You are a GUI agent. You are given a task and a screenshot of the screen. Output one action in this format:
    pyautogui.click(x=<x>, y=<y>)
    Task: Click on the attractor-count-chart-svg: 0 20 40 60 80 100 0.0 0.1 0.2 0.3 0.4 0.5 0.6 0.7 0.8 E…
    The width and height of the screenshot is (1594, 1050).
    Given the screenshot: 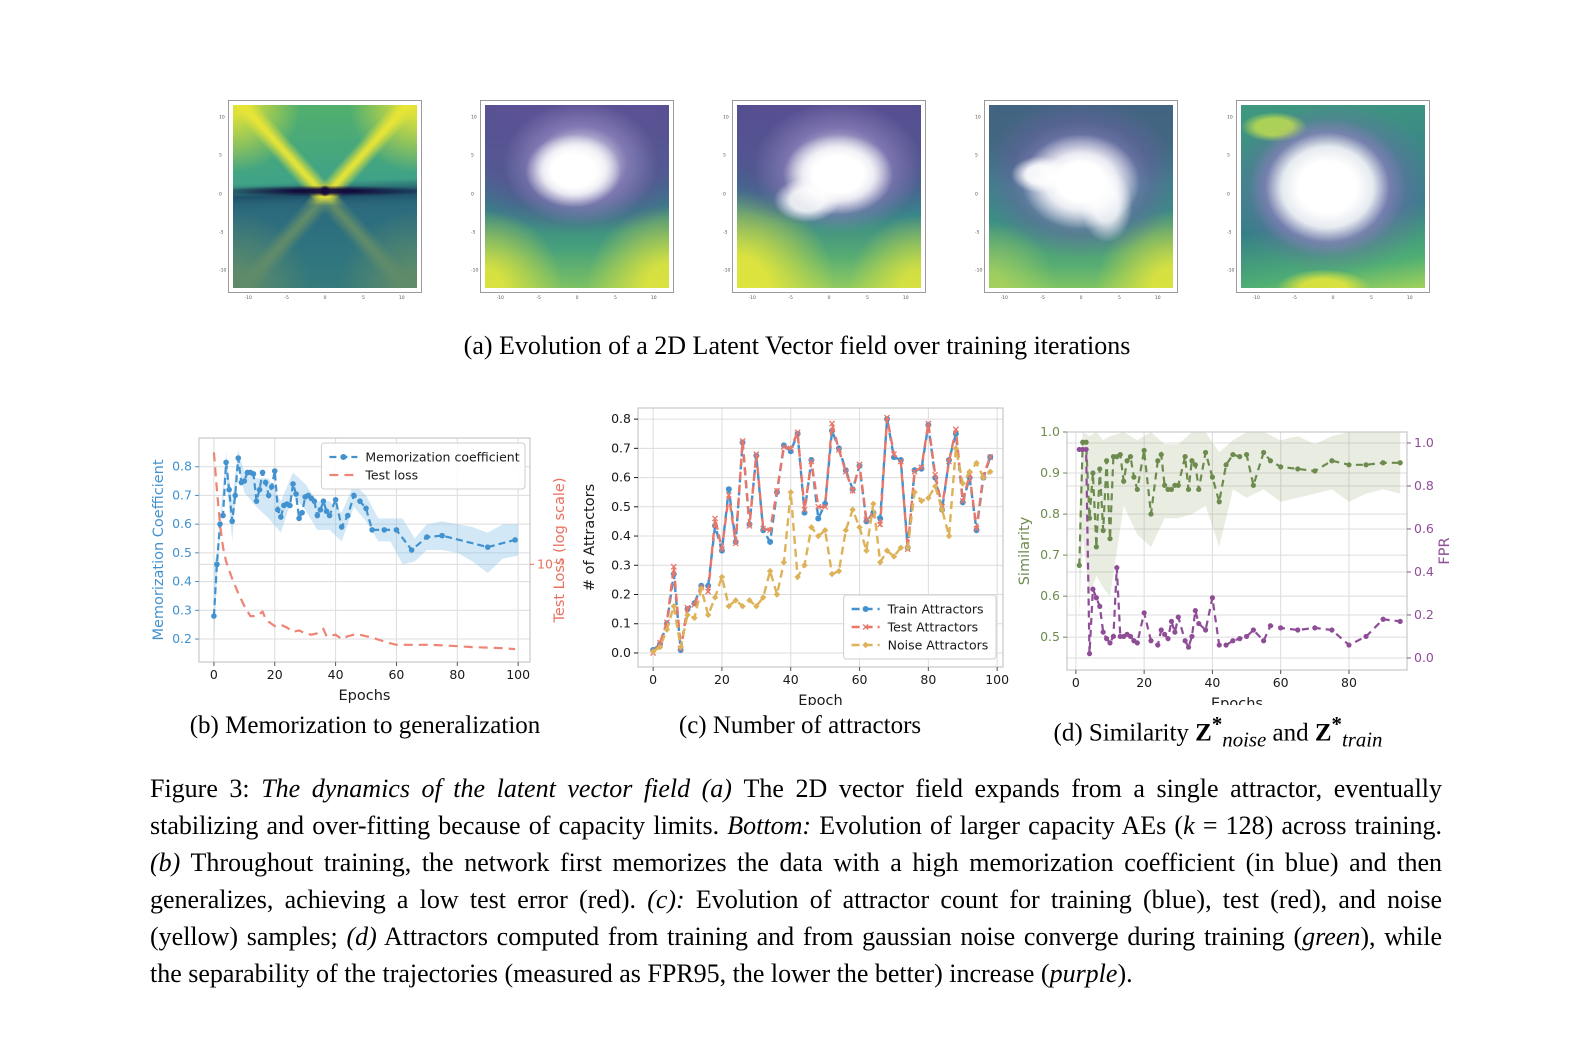 What is the action you would take?
    pyautogui.click(x=795, y=558)
    